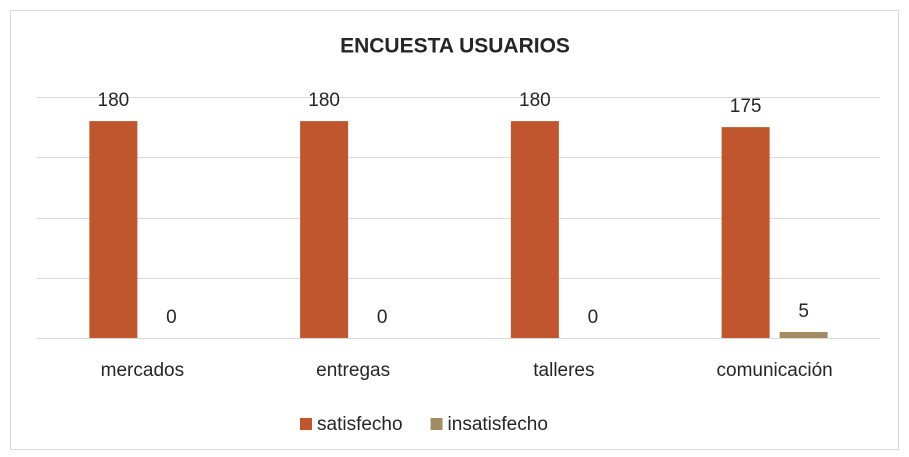  Describe the element at coordinates (775, 370) in the screenshot. I see `x-tick-label: comunicación` at that location.